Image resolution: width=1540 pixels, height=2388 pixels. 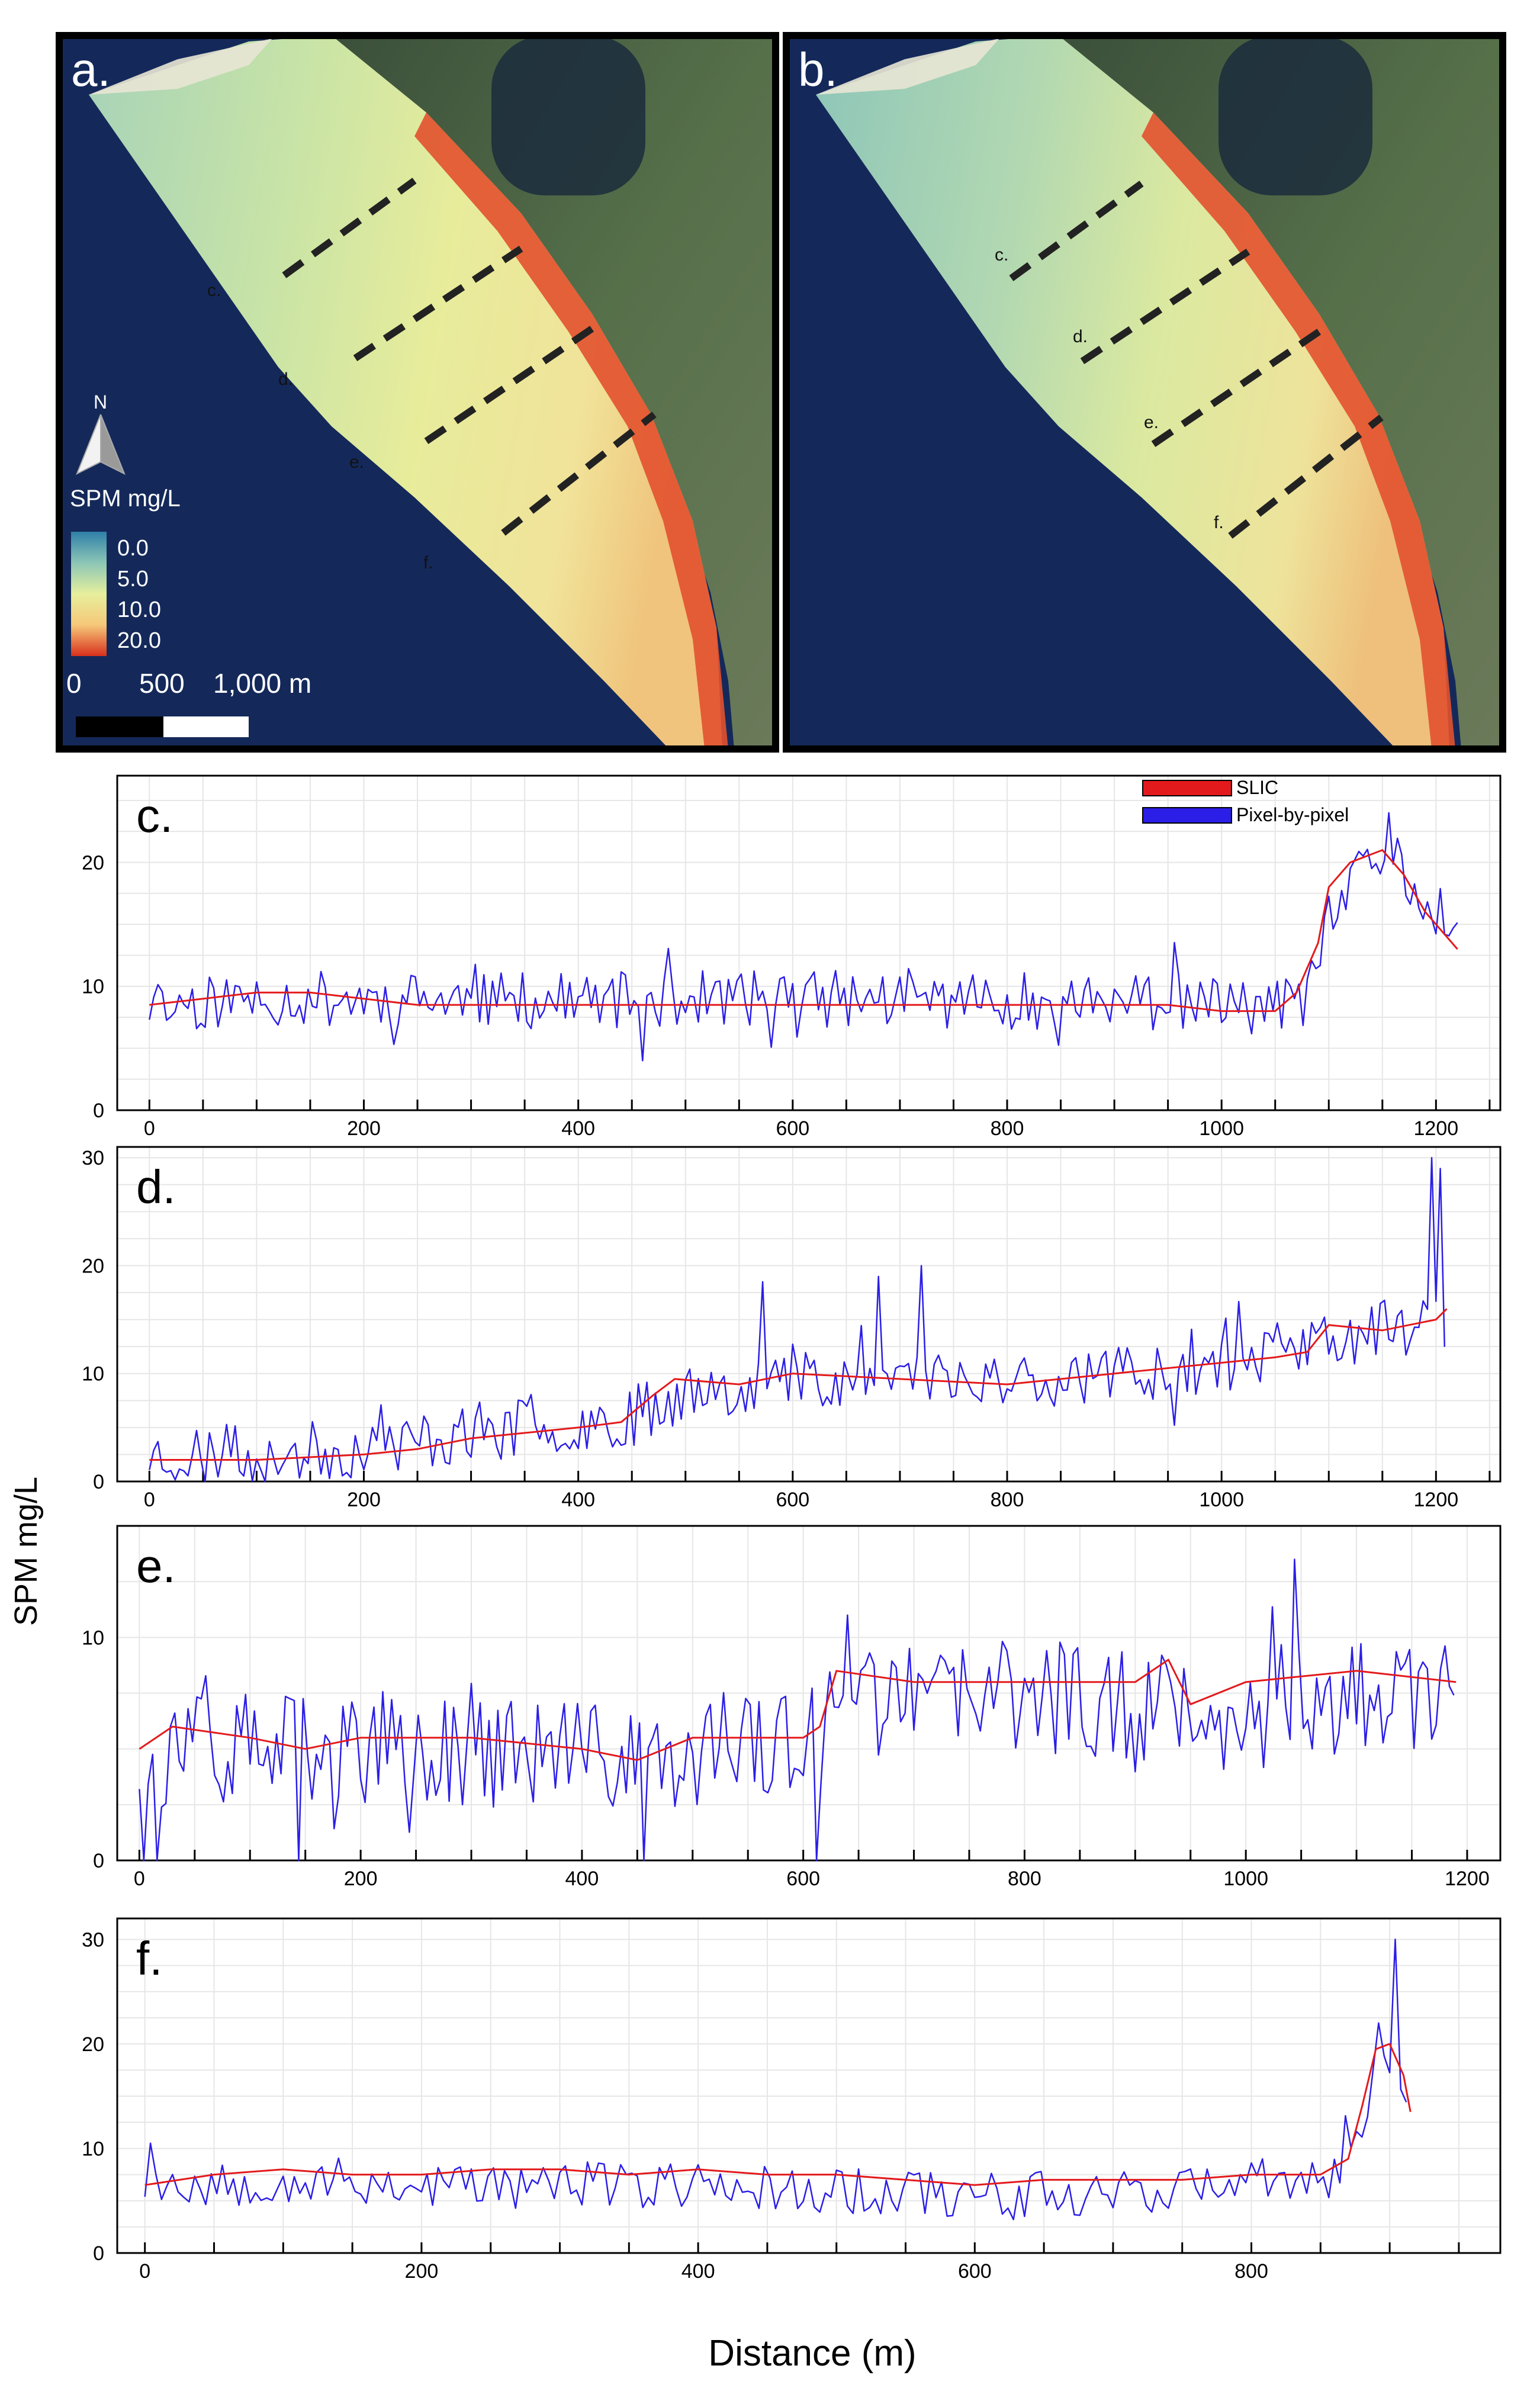 What do you see at coordinates (125, 499) in the screenshot?
I see `legend-title: SPM mg/L` at bounding box center [125, 499].